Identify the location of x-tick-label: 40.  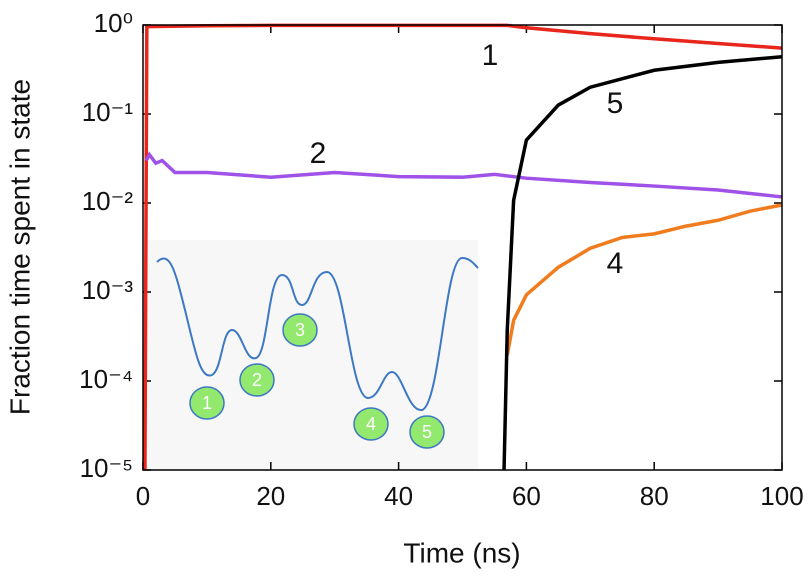
(398, 496).